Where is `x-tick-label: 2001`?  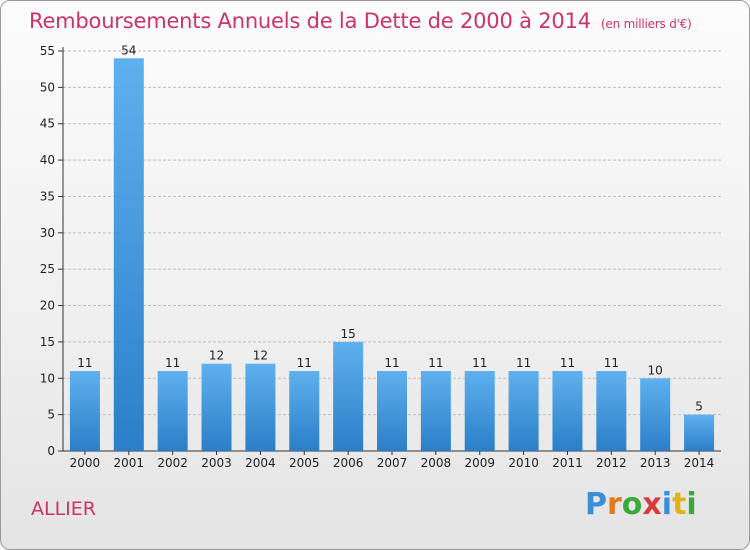 x-tick-label: 2001 is located at coordinates (129, 463).